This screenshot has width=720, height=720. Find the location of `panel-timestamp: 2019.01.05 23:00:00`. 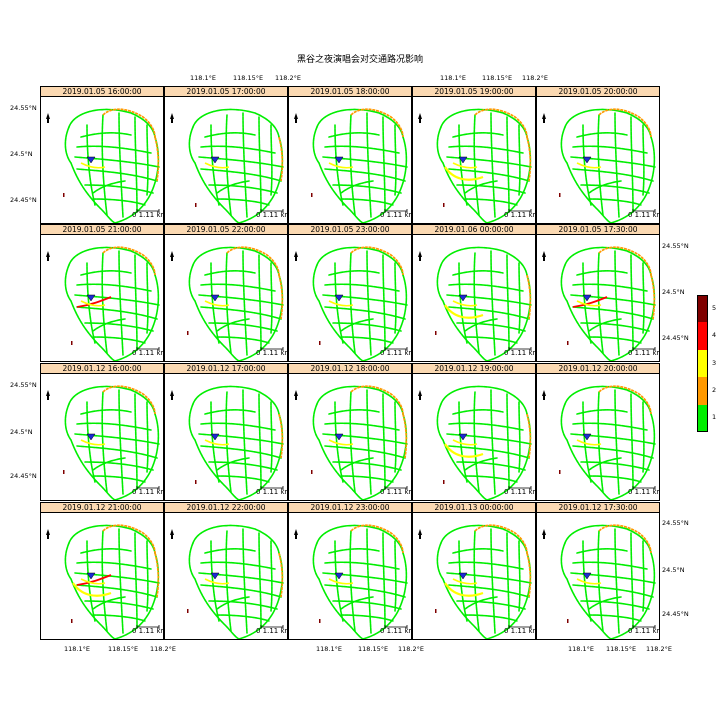

panel-timestamp: 2019.01.05 23:00:00 is located at coordinates (350, 230).